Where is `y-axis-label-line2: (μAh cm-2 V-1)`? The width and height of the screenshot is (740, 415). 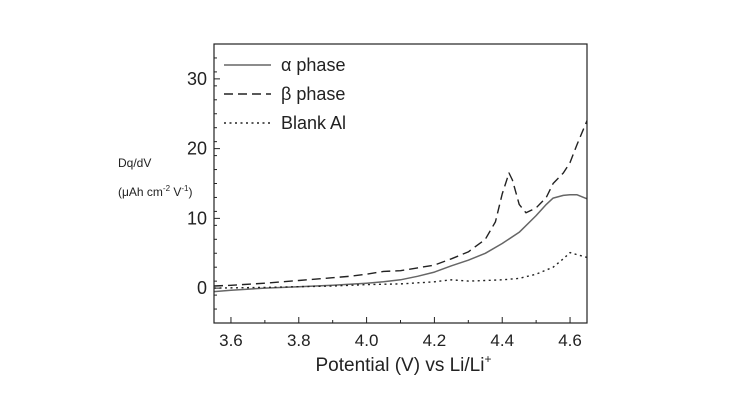 y-axis-label-line2: (μAh cm-2 V-1) is located at coordinates (168, 190).